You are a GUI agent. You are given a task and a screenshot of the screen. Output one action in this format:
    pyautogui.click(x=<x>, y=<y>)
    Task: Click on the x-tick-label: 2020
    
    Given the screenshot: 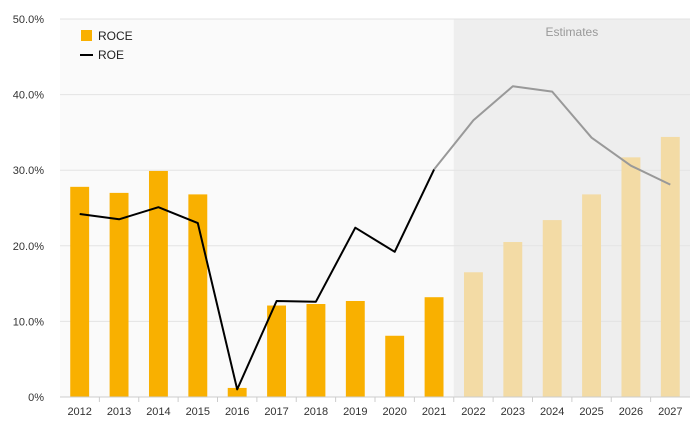 What is the action you would take?
    pyautogui.click(x=394, y=412)
    